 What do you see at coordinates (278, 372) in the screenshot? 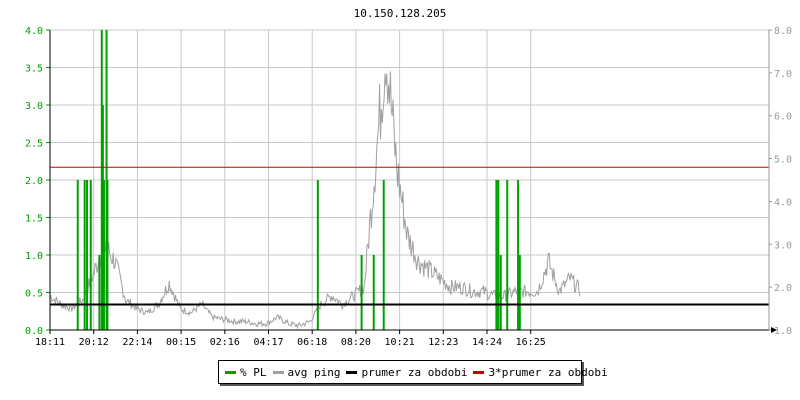
I see `legend-swatch-avg-ping` at bounding box center [278, 372].